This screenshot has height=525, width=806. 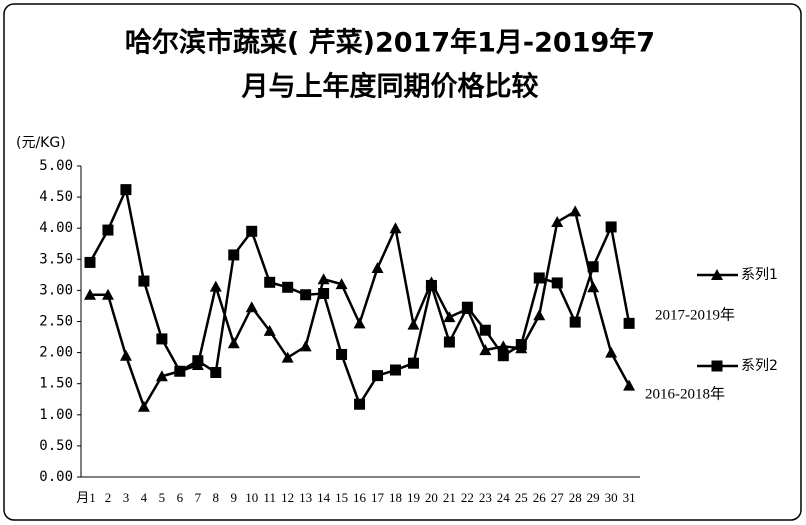 I want to click on x-tick-label: 15, so click(x=341, y=497).